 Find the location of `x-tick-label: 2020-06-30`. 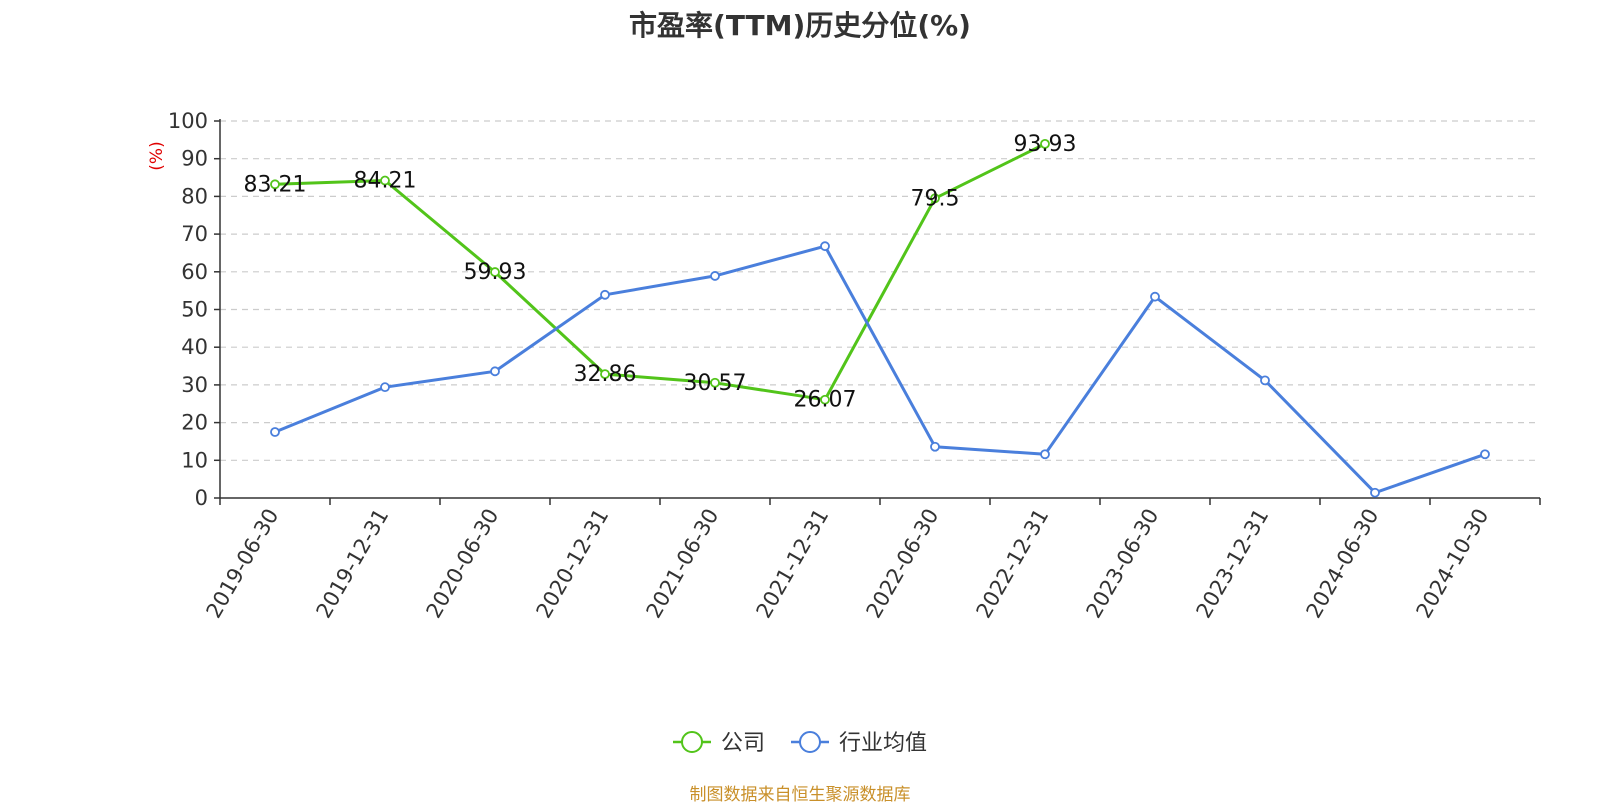

x-tick-label: 2020-06-30 is located at coordinates (463, 564).